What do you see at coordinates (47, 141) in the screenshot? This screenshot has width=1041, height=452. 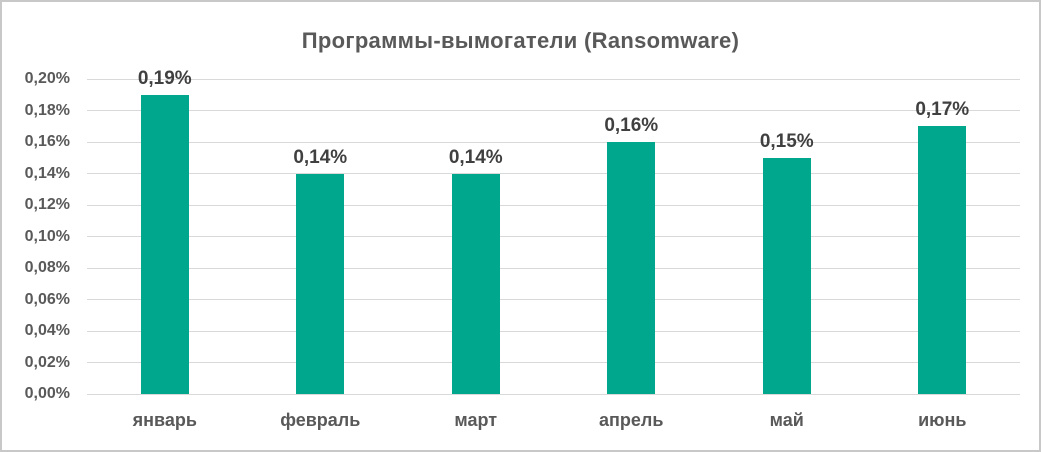 I see `y-tick-label: 0,16%` at bounding box center [47, 141].